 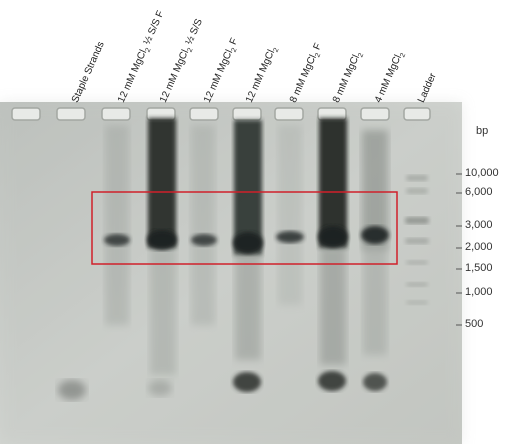 I want to click on bp-marker-label: 1,500, so click(x=479, y=268).